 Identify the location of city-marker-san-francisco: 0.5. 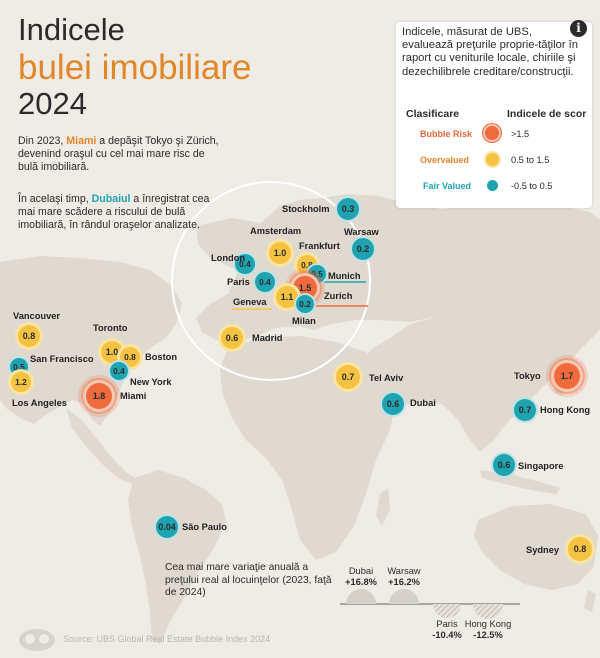
(19, 367).